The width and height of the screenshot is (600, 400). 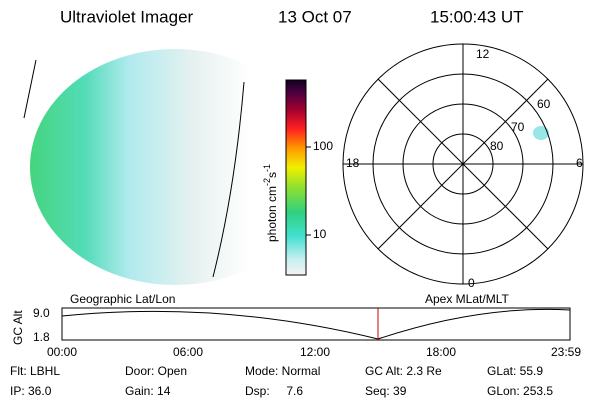 What do you see at coordinates (122, 299) in the screenshot?
I see `left-title: Geographic Lat/Lon` at bounding box center [122, 299].